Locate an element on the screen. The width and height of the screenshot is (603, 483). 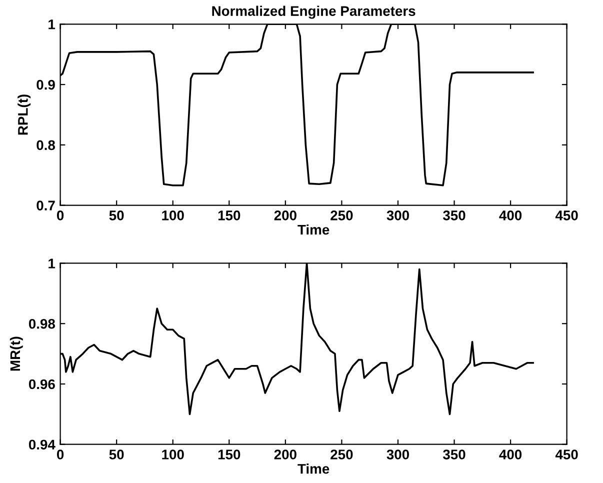
y-tick-label: 0.9 is located at coordinates (45, 85).